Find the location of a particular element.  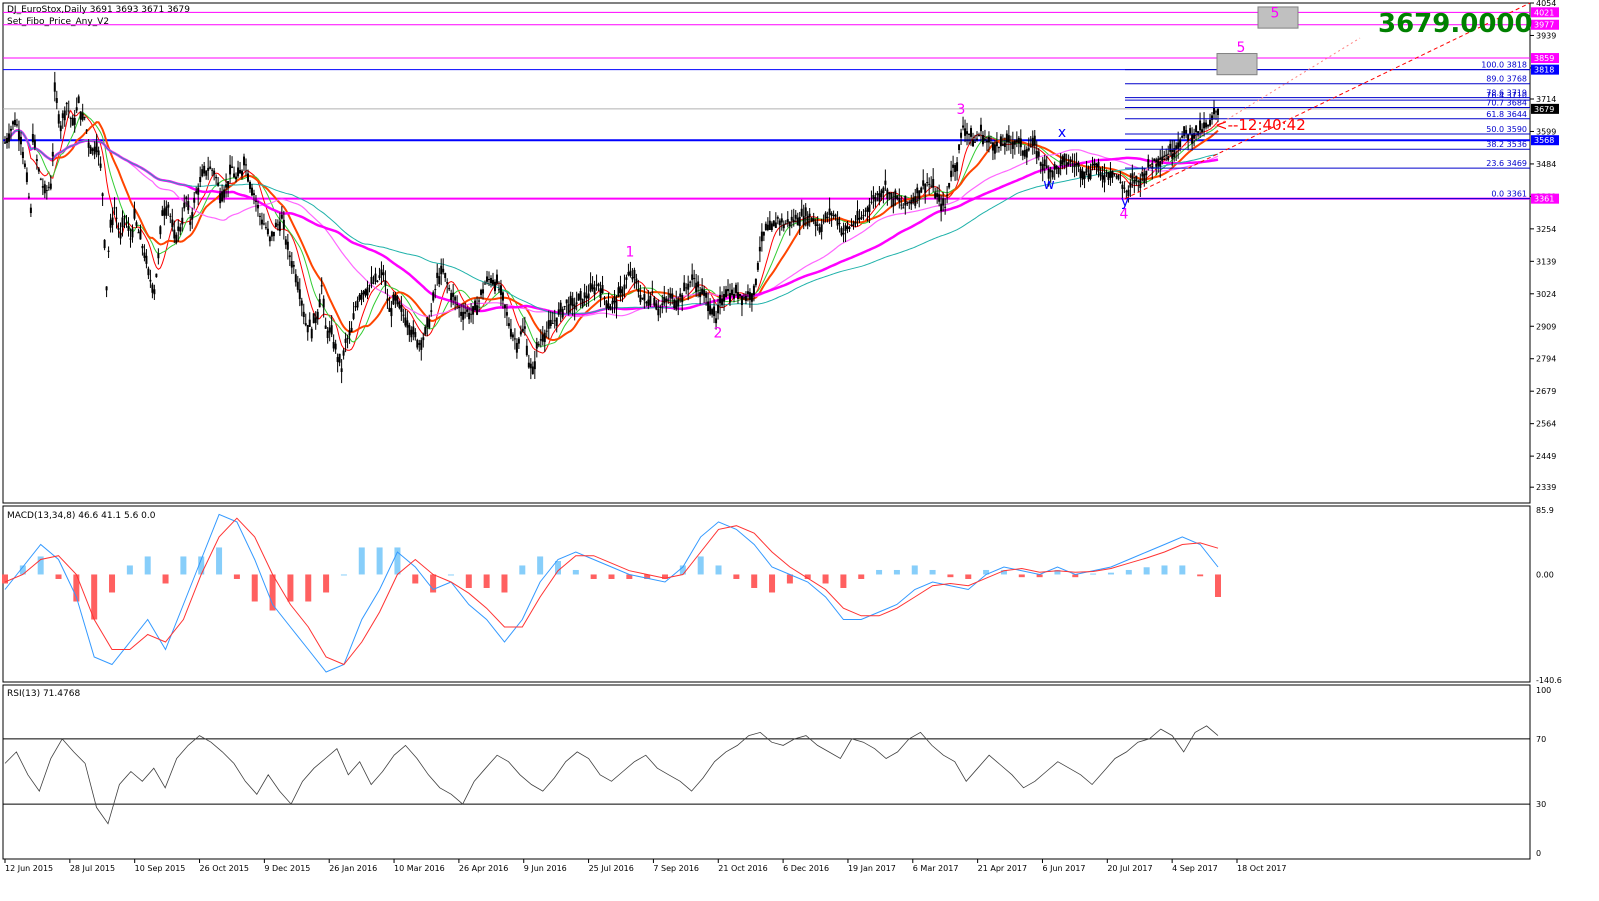

price-tag-label: 3818 is located at coordinates (1544, 70).